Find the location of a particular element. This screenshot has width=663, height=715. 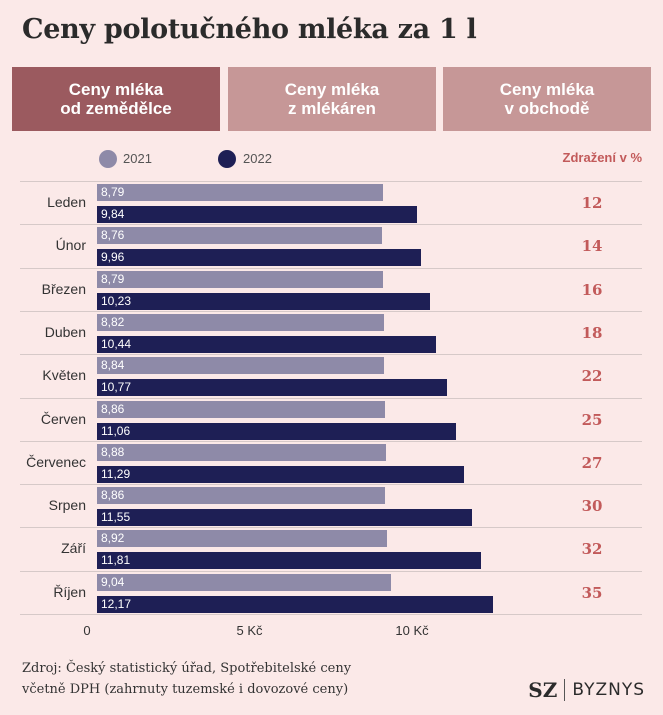

bar-value-label: 11,55 is located at coordinates (116, 517).